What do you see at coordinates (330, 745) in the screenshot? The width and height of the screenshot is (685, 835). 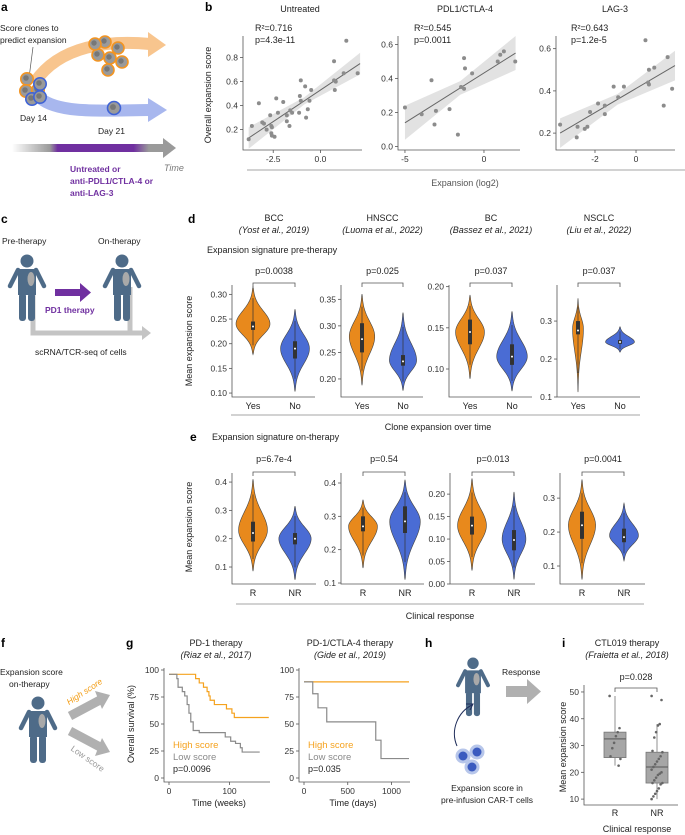 I see `legend-high-score: High score` at bounding box center [330, 745].